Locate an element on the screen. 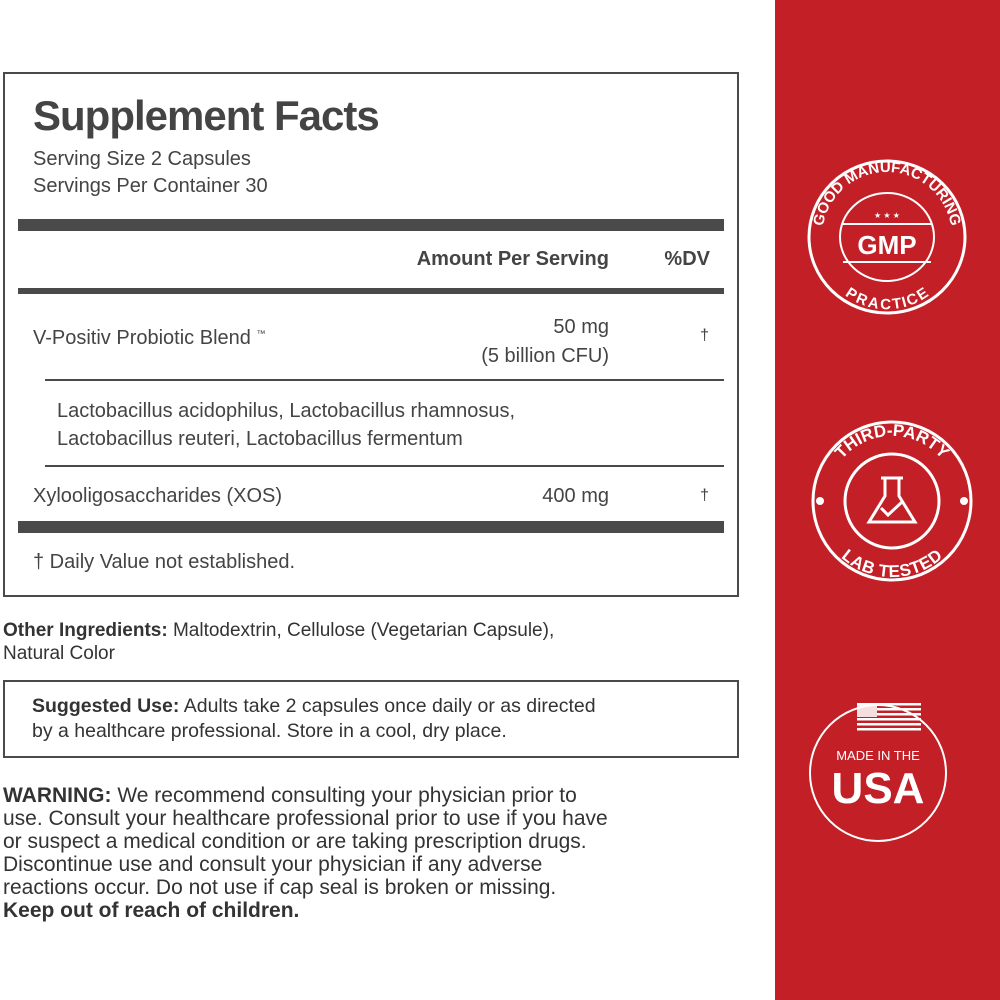 The height and width of the screenshot is (1000, 1000). row-name: V-Positiv Probiotic Blend ™ is located at coordinates (149, 338).